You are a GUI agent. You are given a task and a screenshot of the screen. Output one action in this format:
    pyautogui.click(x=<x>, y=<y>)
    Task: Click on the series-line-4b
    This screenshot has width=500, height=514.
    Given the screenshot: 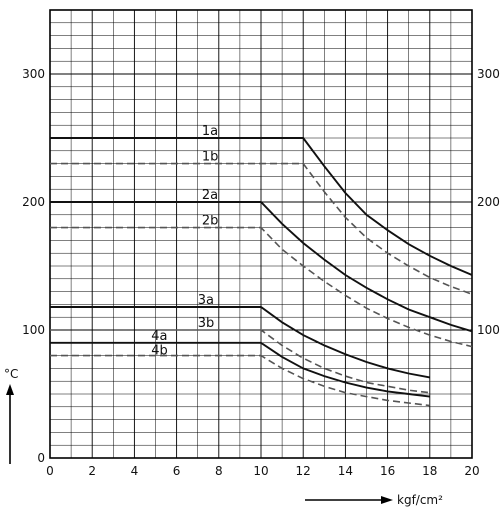 What is the action you would take?
    pyautogui.click(x=240, y=380)
    